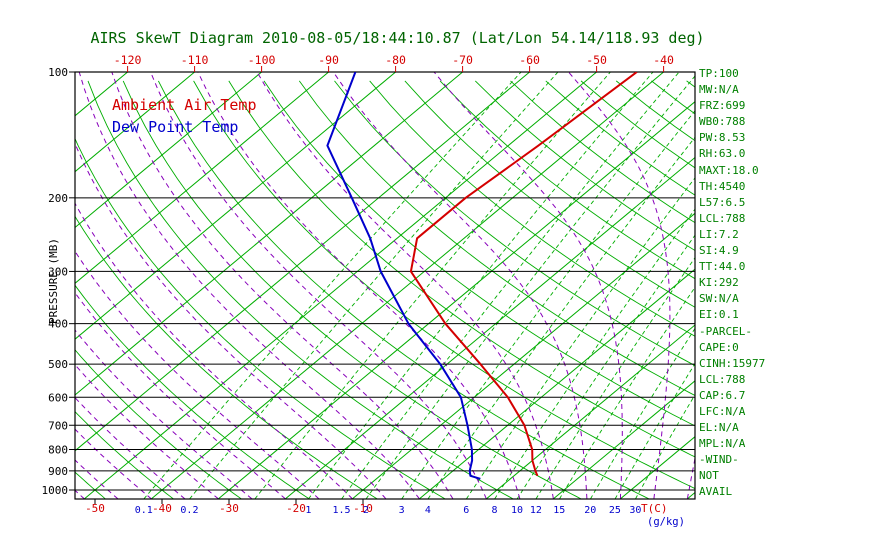  Describe the element at coordinates (722, 267) in the screenshot. I see `stat-tt440: TT:44.0` at that location.